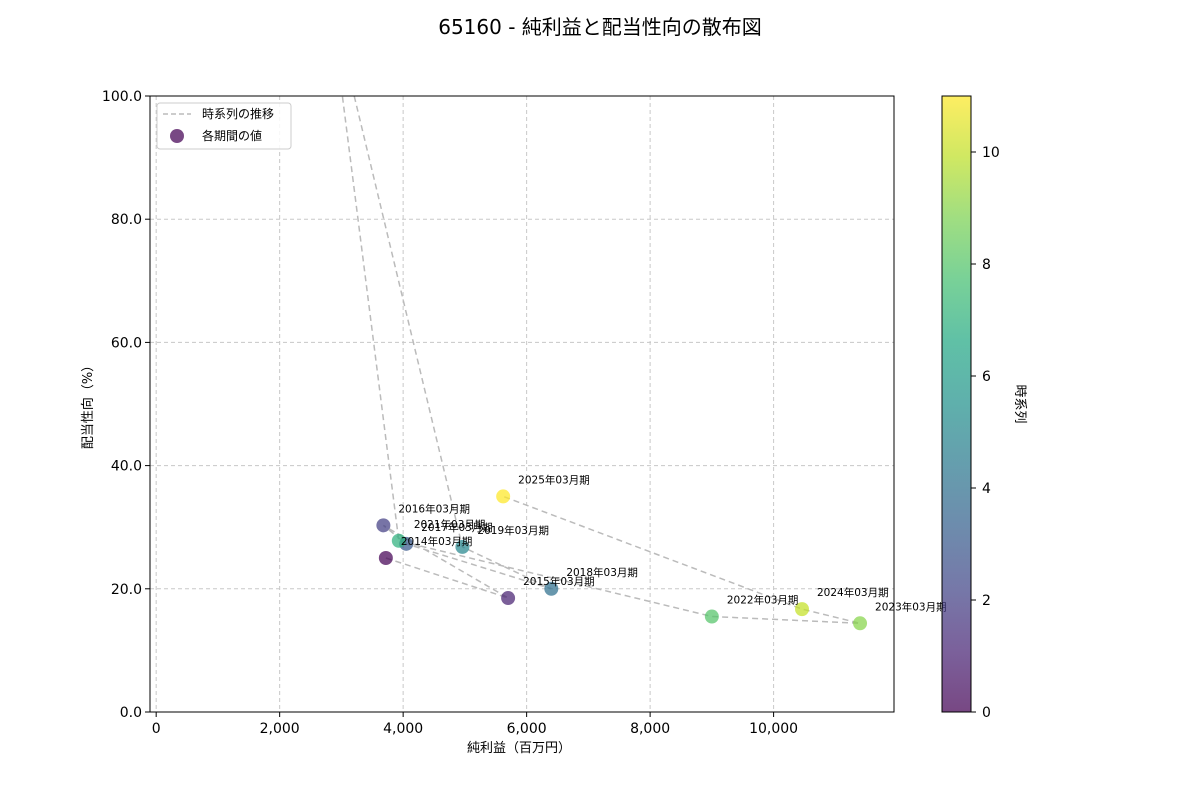  I want to click on x-tick-label: 4,000, so click(403, 729).